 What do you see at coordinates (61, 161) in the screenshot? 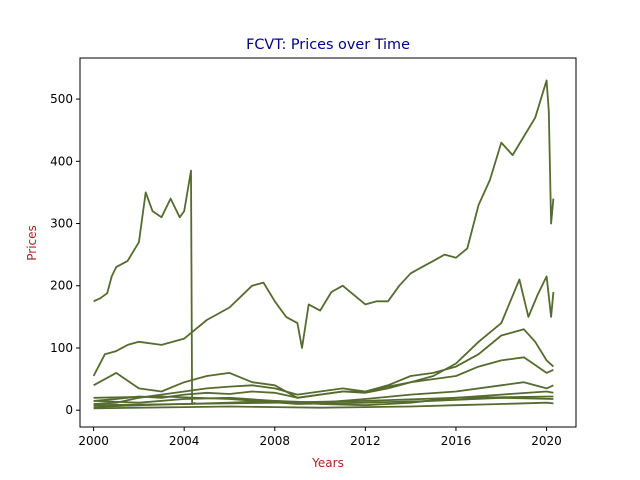
I see `y-tick-label: 400` at bounding box center [61, 161].